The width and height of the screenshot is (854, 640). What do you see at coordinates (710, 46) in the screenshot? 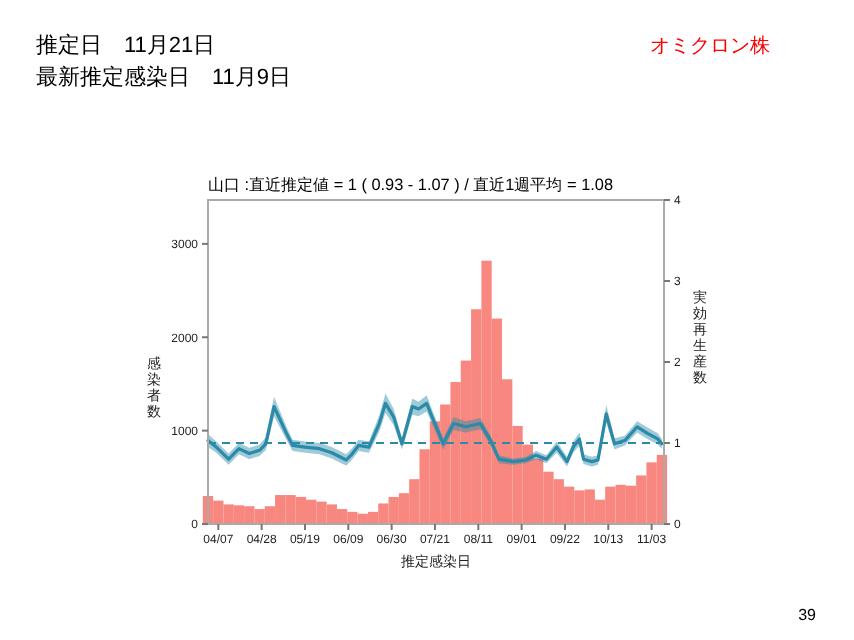
I see `text: オミクロン株` at bounding box center [710, 46].